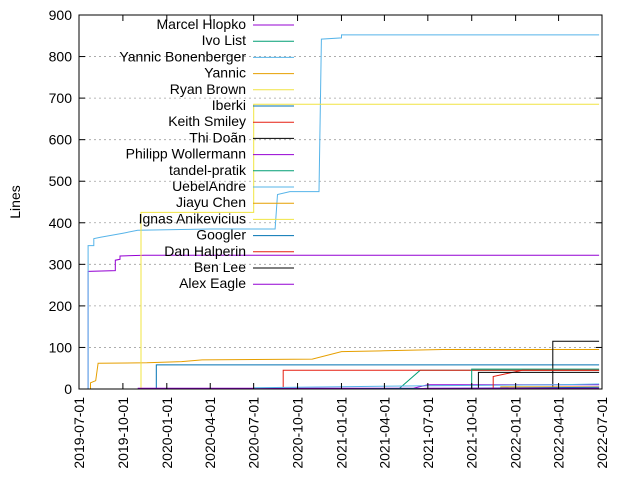 This screenshot has width=640, height=480. What do you see at coordinates (210, 433) in the screenshot?
I see `x-tick-label: 2020-04-01` at bounding box center [210, 433].